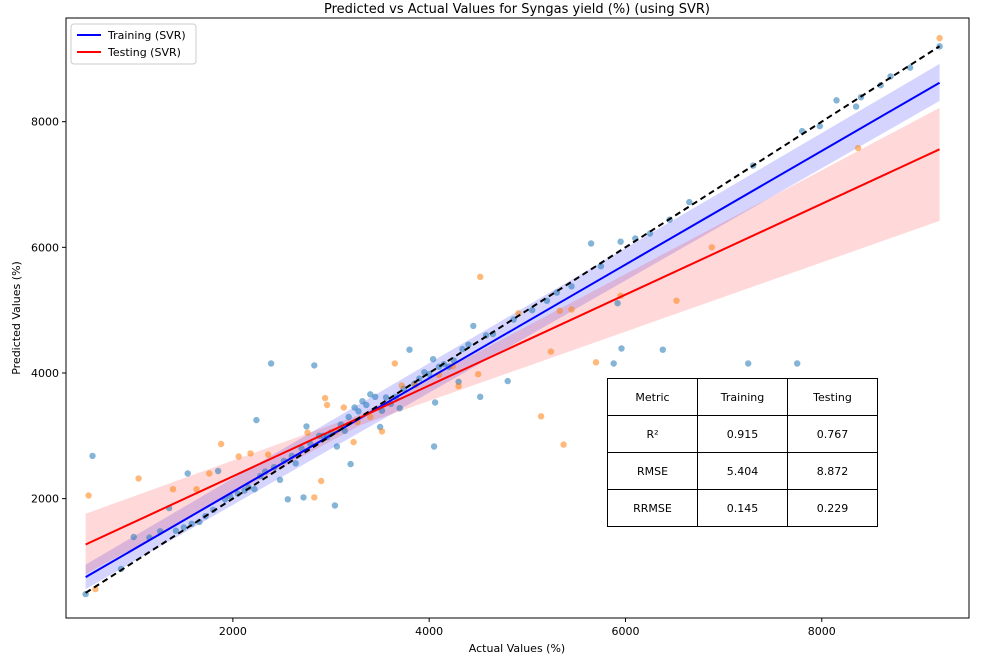 The height and width of the screenshot is (658, 982). Describe the element at coordinates (233, 631) in the screenshot. I see `x-tick-label: 2000` at that location.